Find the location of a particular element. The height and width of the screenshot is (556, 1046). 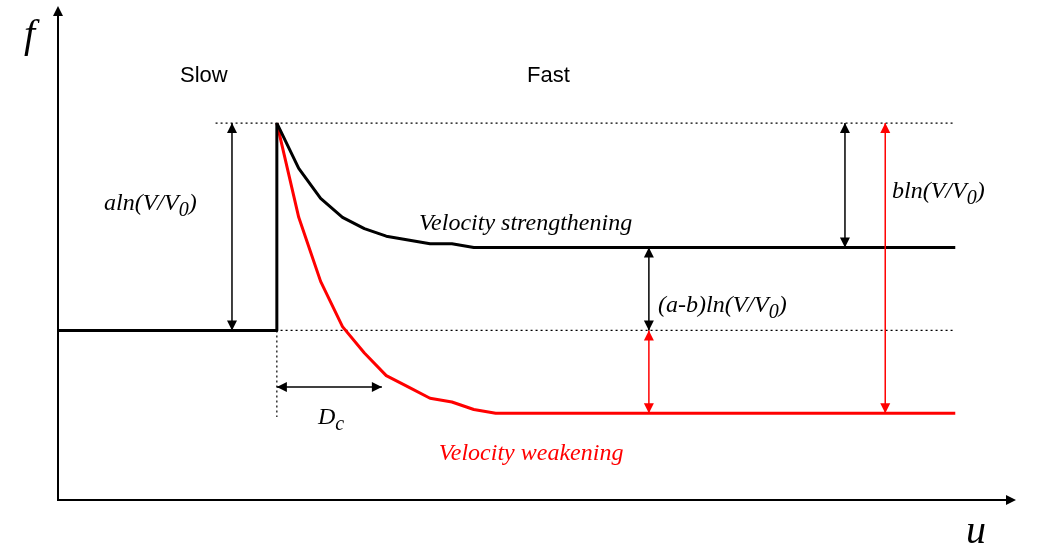

annotation: D$_{c}$ is located at coordinates (331, 418).